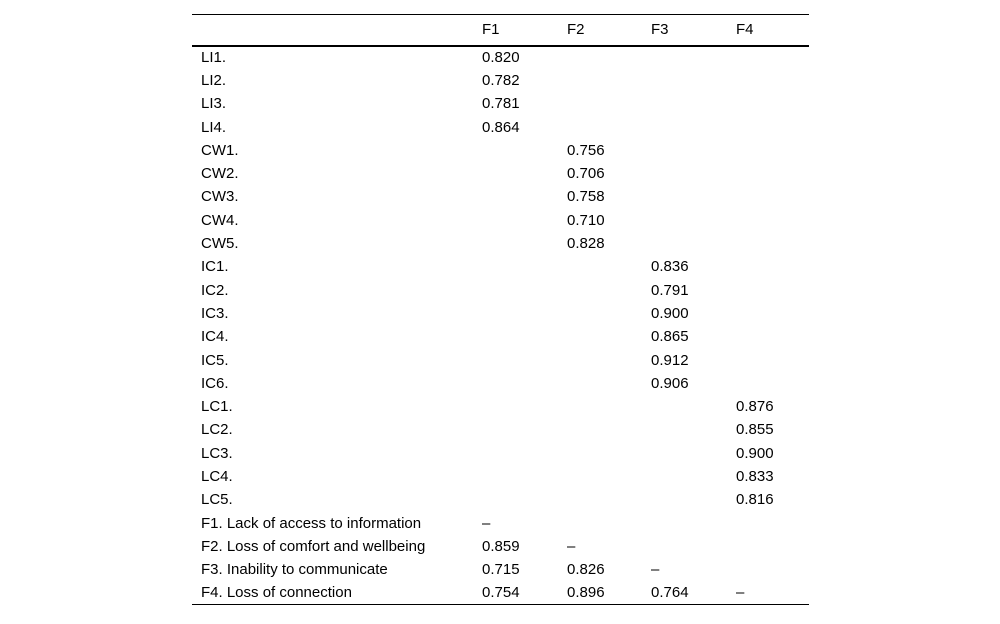 This screenshot has width=1000, height=624. I want to click on table-row: F4. Loss of connection 0.754 0.896 0.764 –, so click(500, 592).